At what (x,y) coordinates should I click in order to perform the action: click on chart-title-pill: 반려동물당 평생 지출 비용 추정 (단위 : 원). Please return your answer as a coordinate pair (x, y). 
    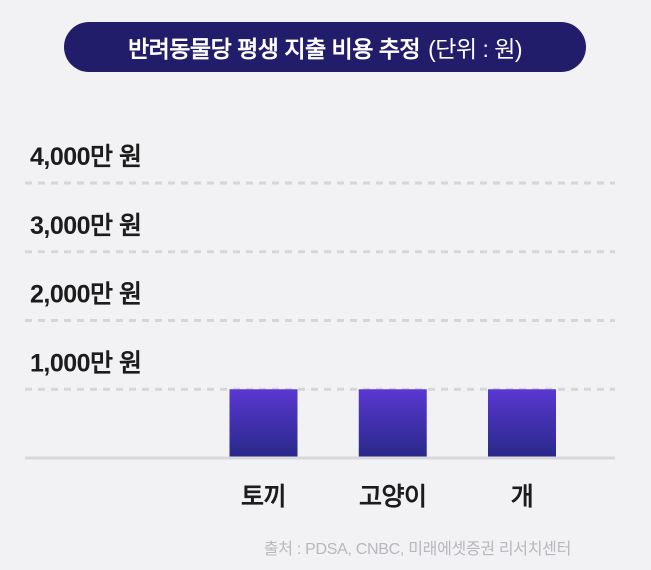
    Looking at the image, I should click on (325, 47).